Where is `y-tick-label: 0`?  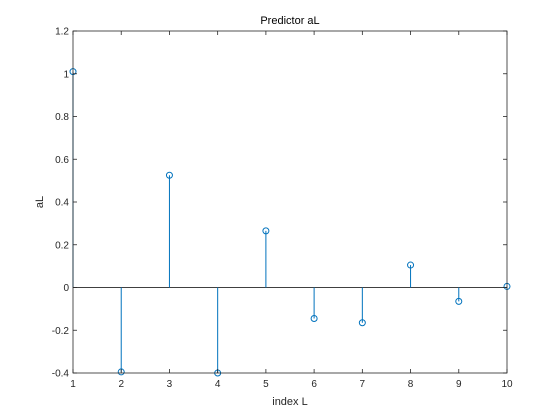 y-tick-label: 0 is located at coordinates (66, 288).